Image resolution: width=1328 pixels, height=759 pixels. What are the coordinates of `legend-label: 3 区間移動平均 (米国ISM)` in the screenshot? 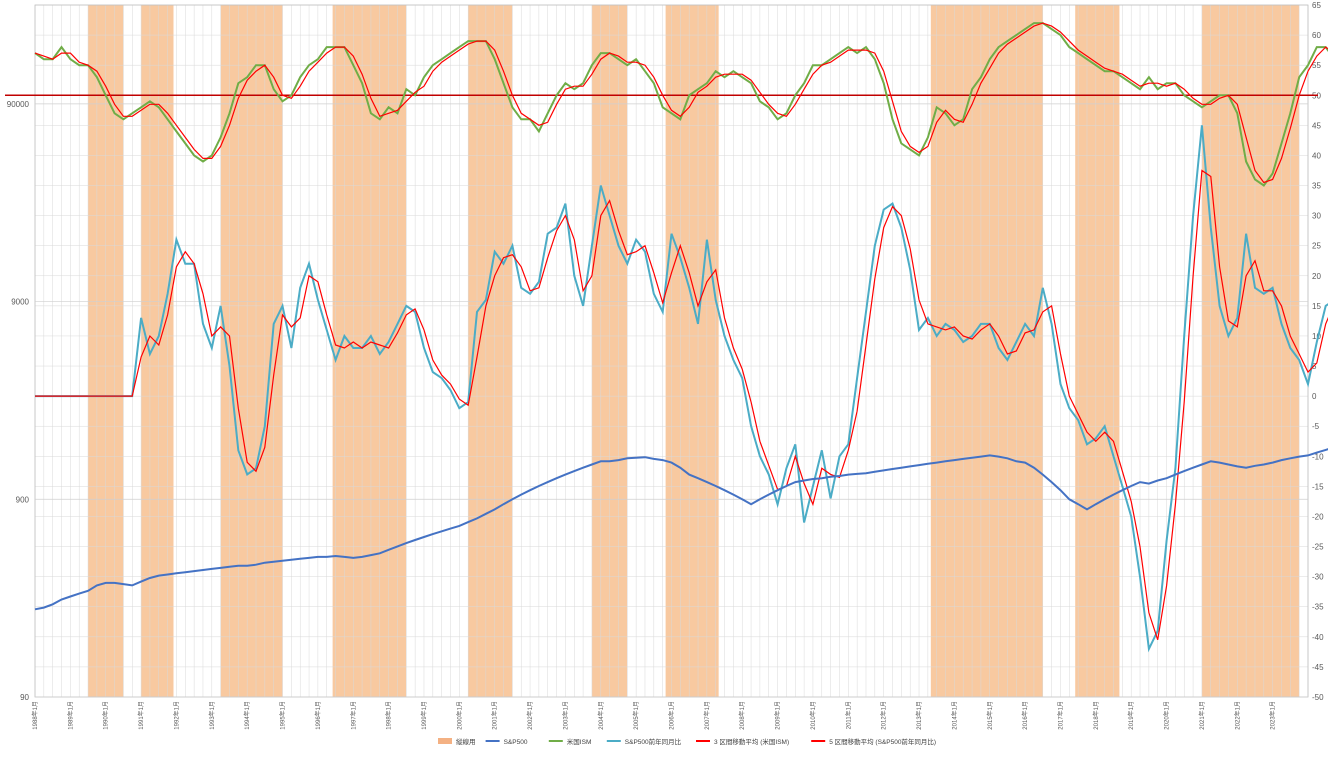 It's located at (751, 741).